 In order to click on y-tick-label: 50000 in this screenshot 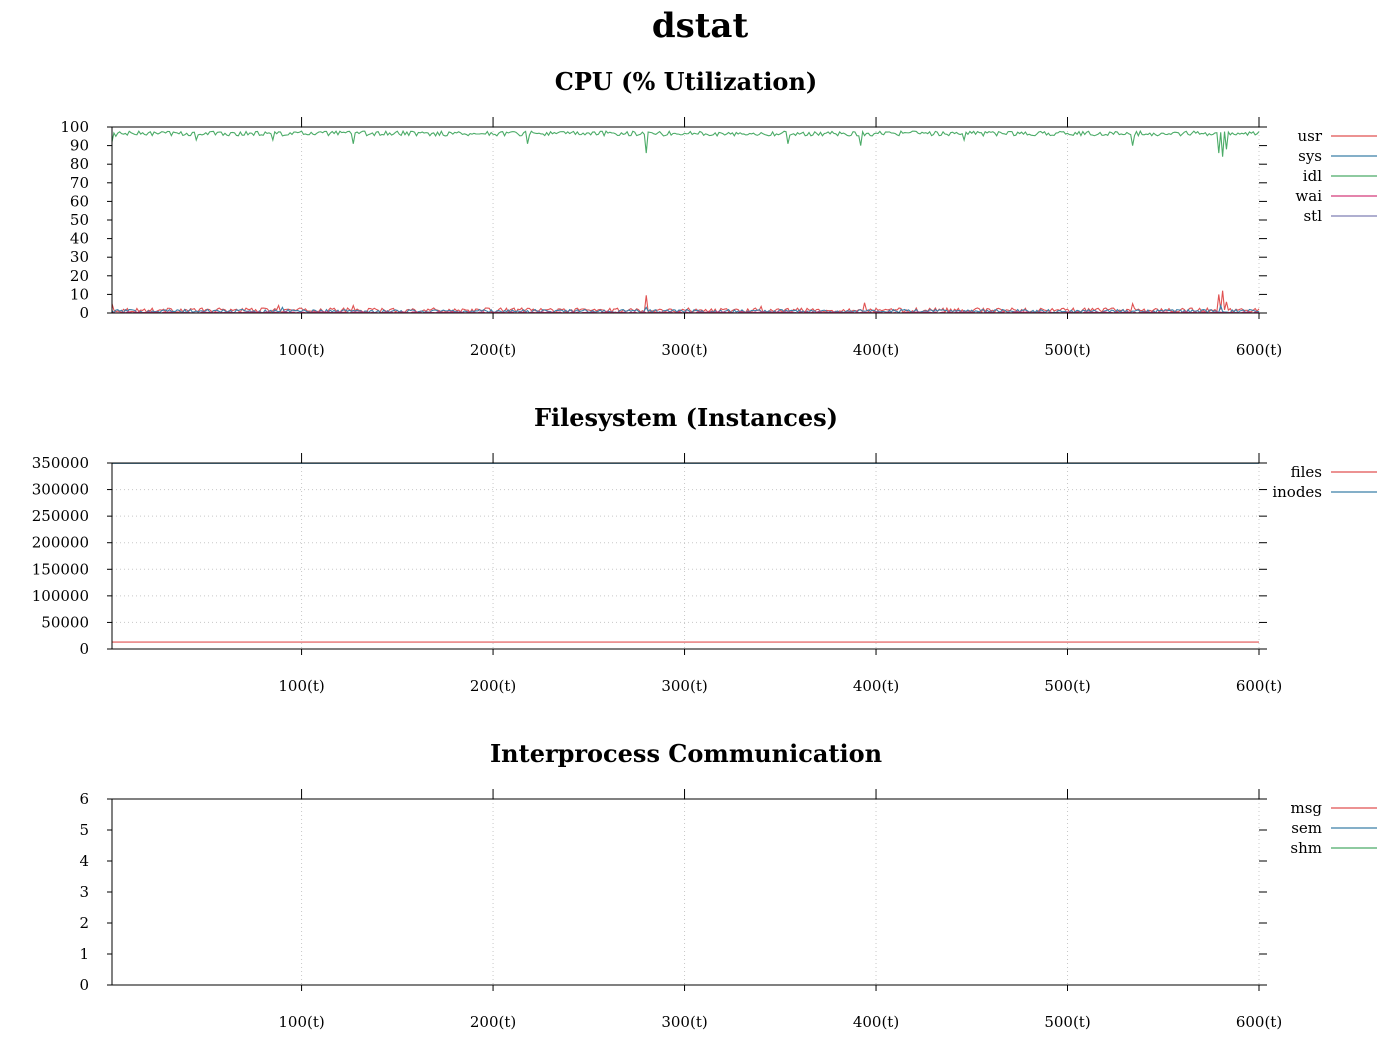, I will do `click(65, 622)`.